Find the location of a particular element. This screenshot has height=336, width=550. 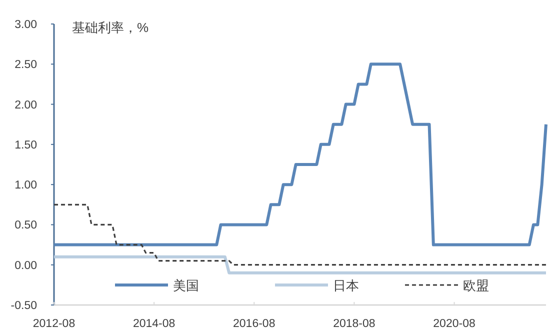

y-tick-label: 0.00 is located at coordinates (25, 266).